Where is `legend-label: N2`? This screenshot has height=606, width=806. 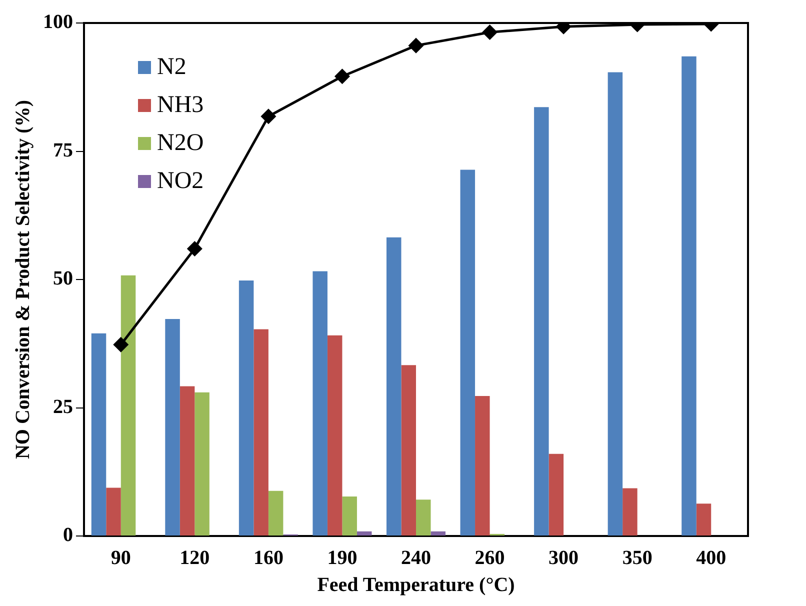 legend-label: N2 is located at coordinates (171, 67).